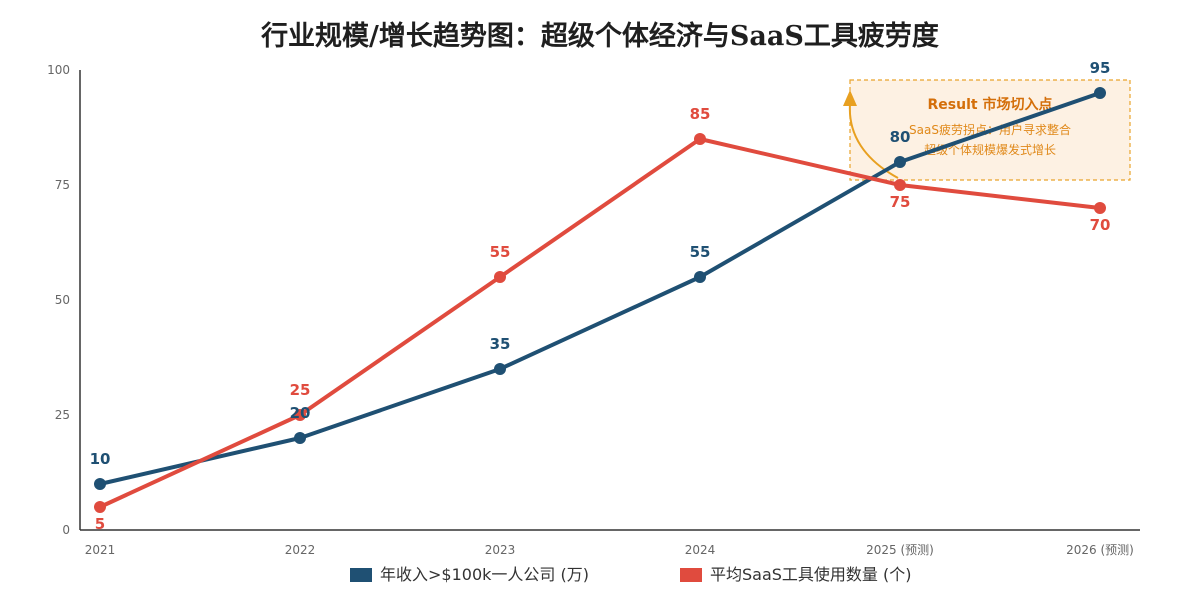  What do you see at coordinates (873, 141) in the screenshot?
I see `annotation-arrow` at bounding box center [873, 141].